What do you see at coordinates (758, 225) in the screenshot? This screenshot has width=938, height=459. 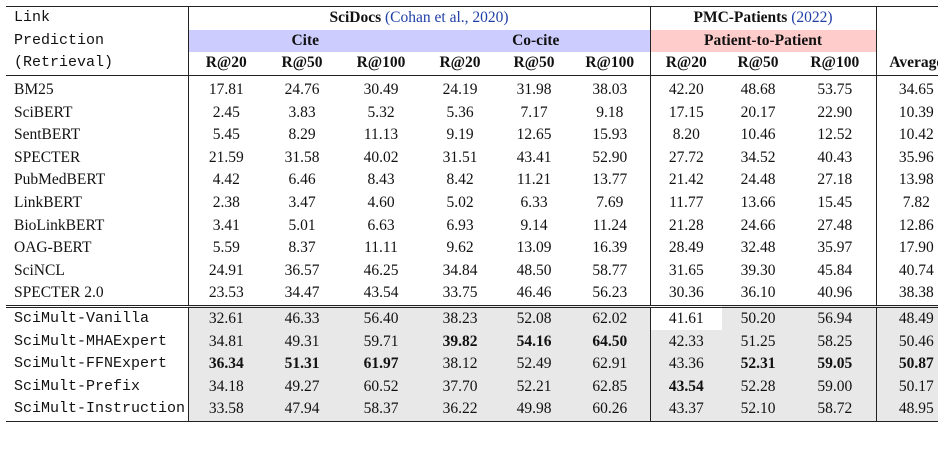 I see `score-cell: 24.66` at bounding box center [758, 225].